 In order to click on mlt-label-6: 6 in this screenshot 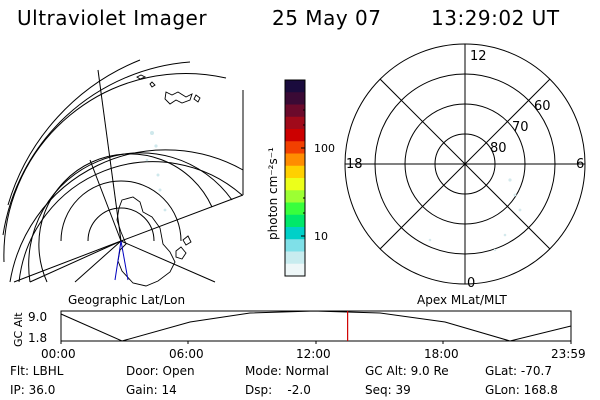, I will do `click(580, 164)`.